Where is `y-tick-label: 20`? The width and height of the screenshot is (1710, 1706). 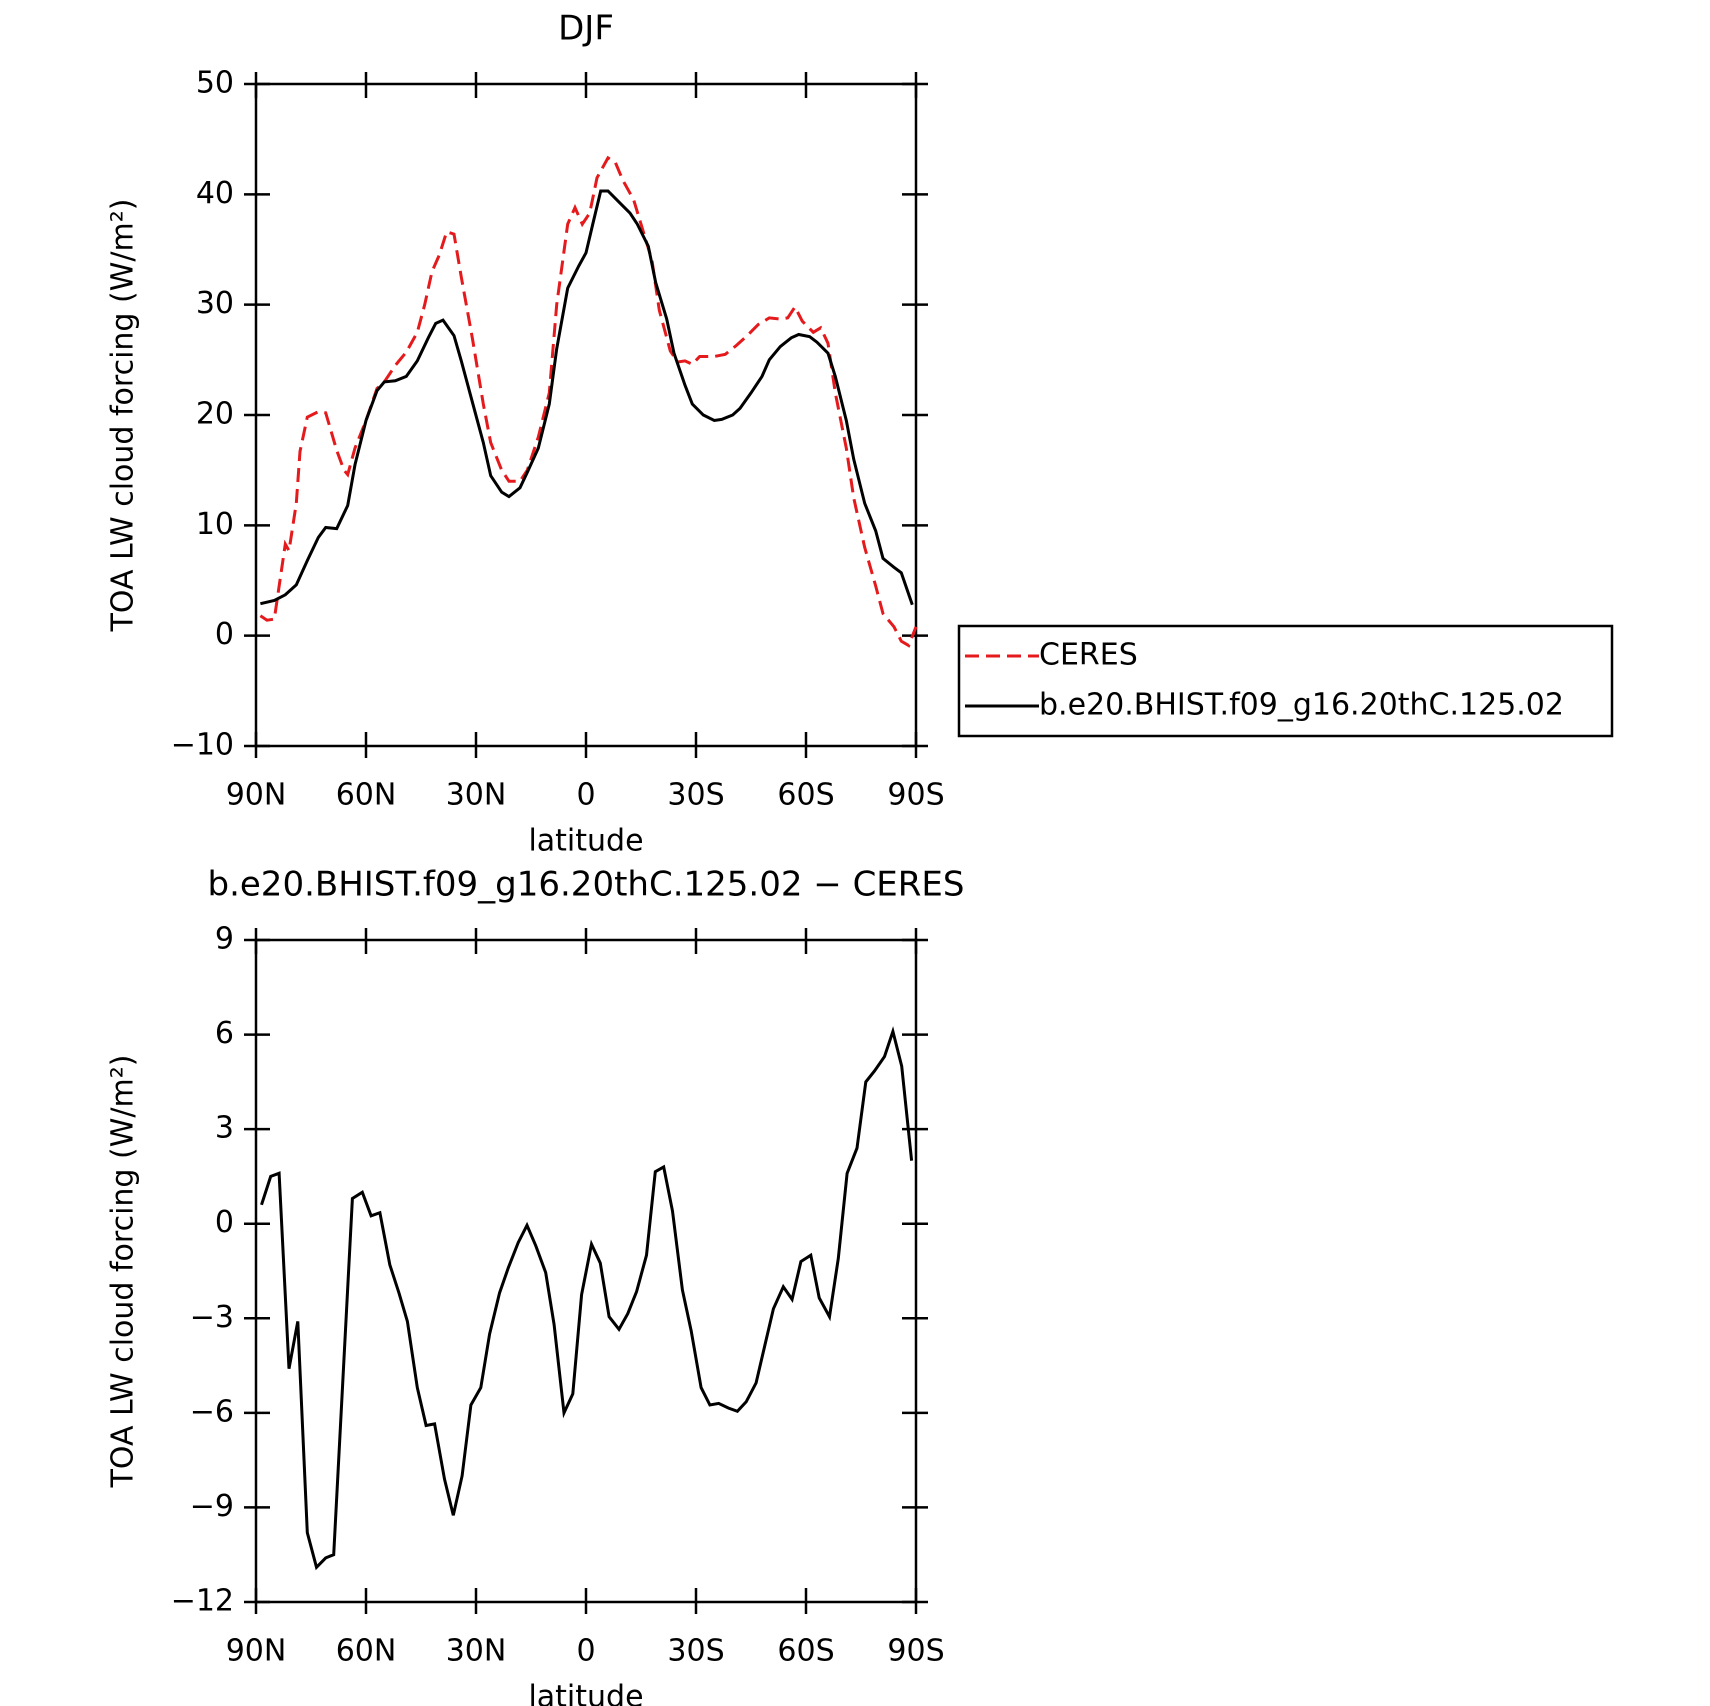 y-tick-label: 20 is located at coordinates (215, 414).